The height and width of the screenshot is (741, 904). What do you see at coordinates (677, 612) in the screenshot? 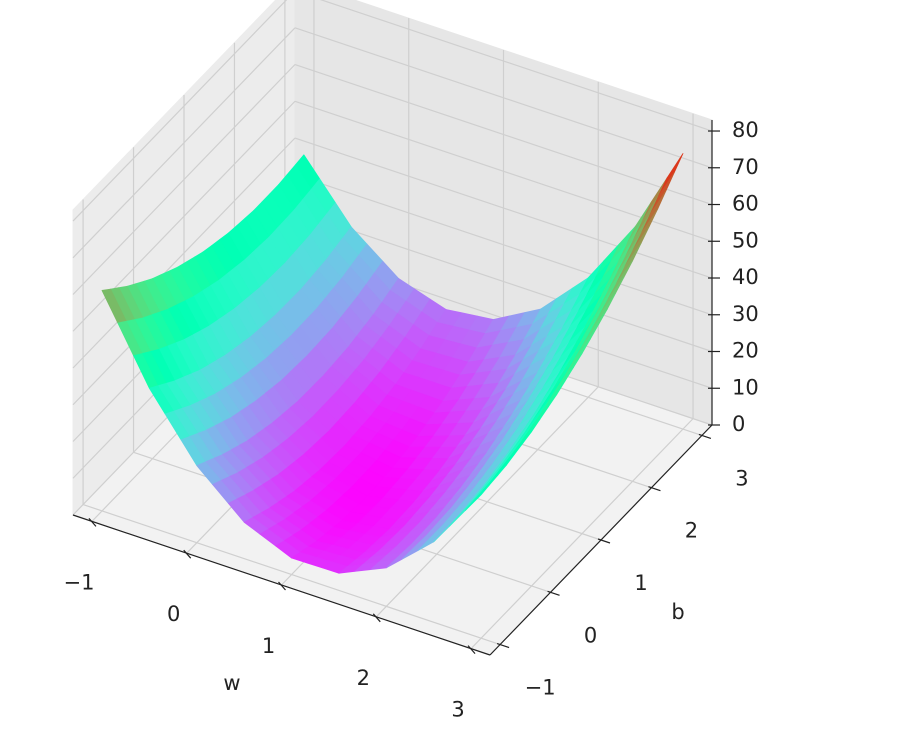
I see `y-axis-label: b` at bounding box center [677, 612].